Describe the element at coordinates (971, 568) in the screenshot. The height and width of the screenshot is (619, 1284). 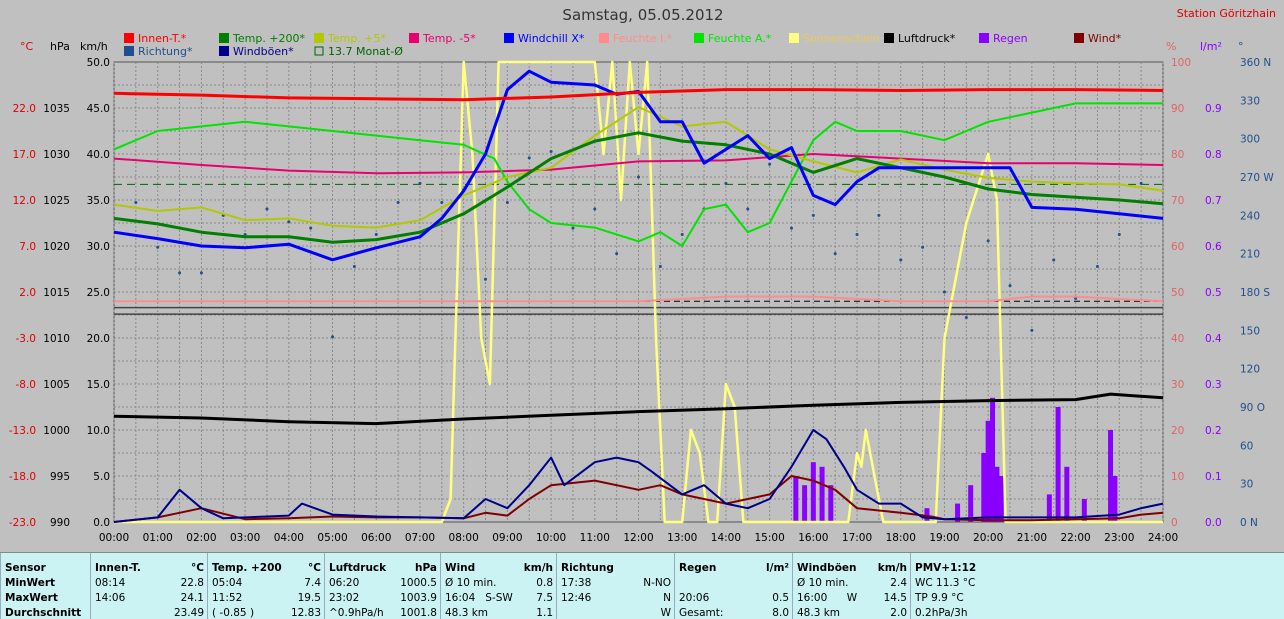
I see `stats-header: PMV+1:12` at that location.